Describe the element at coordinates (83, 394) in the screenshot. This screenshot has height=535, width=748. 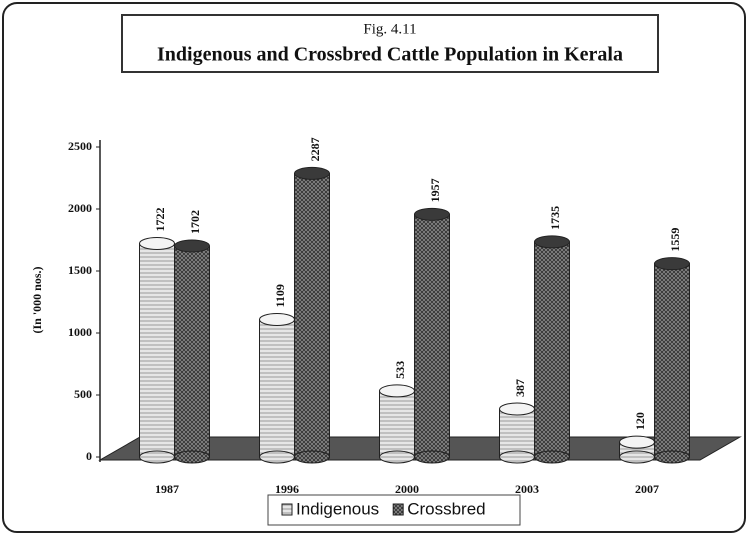
I see `y-tick-label: 500` at that location.